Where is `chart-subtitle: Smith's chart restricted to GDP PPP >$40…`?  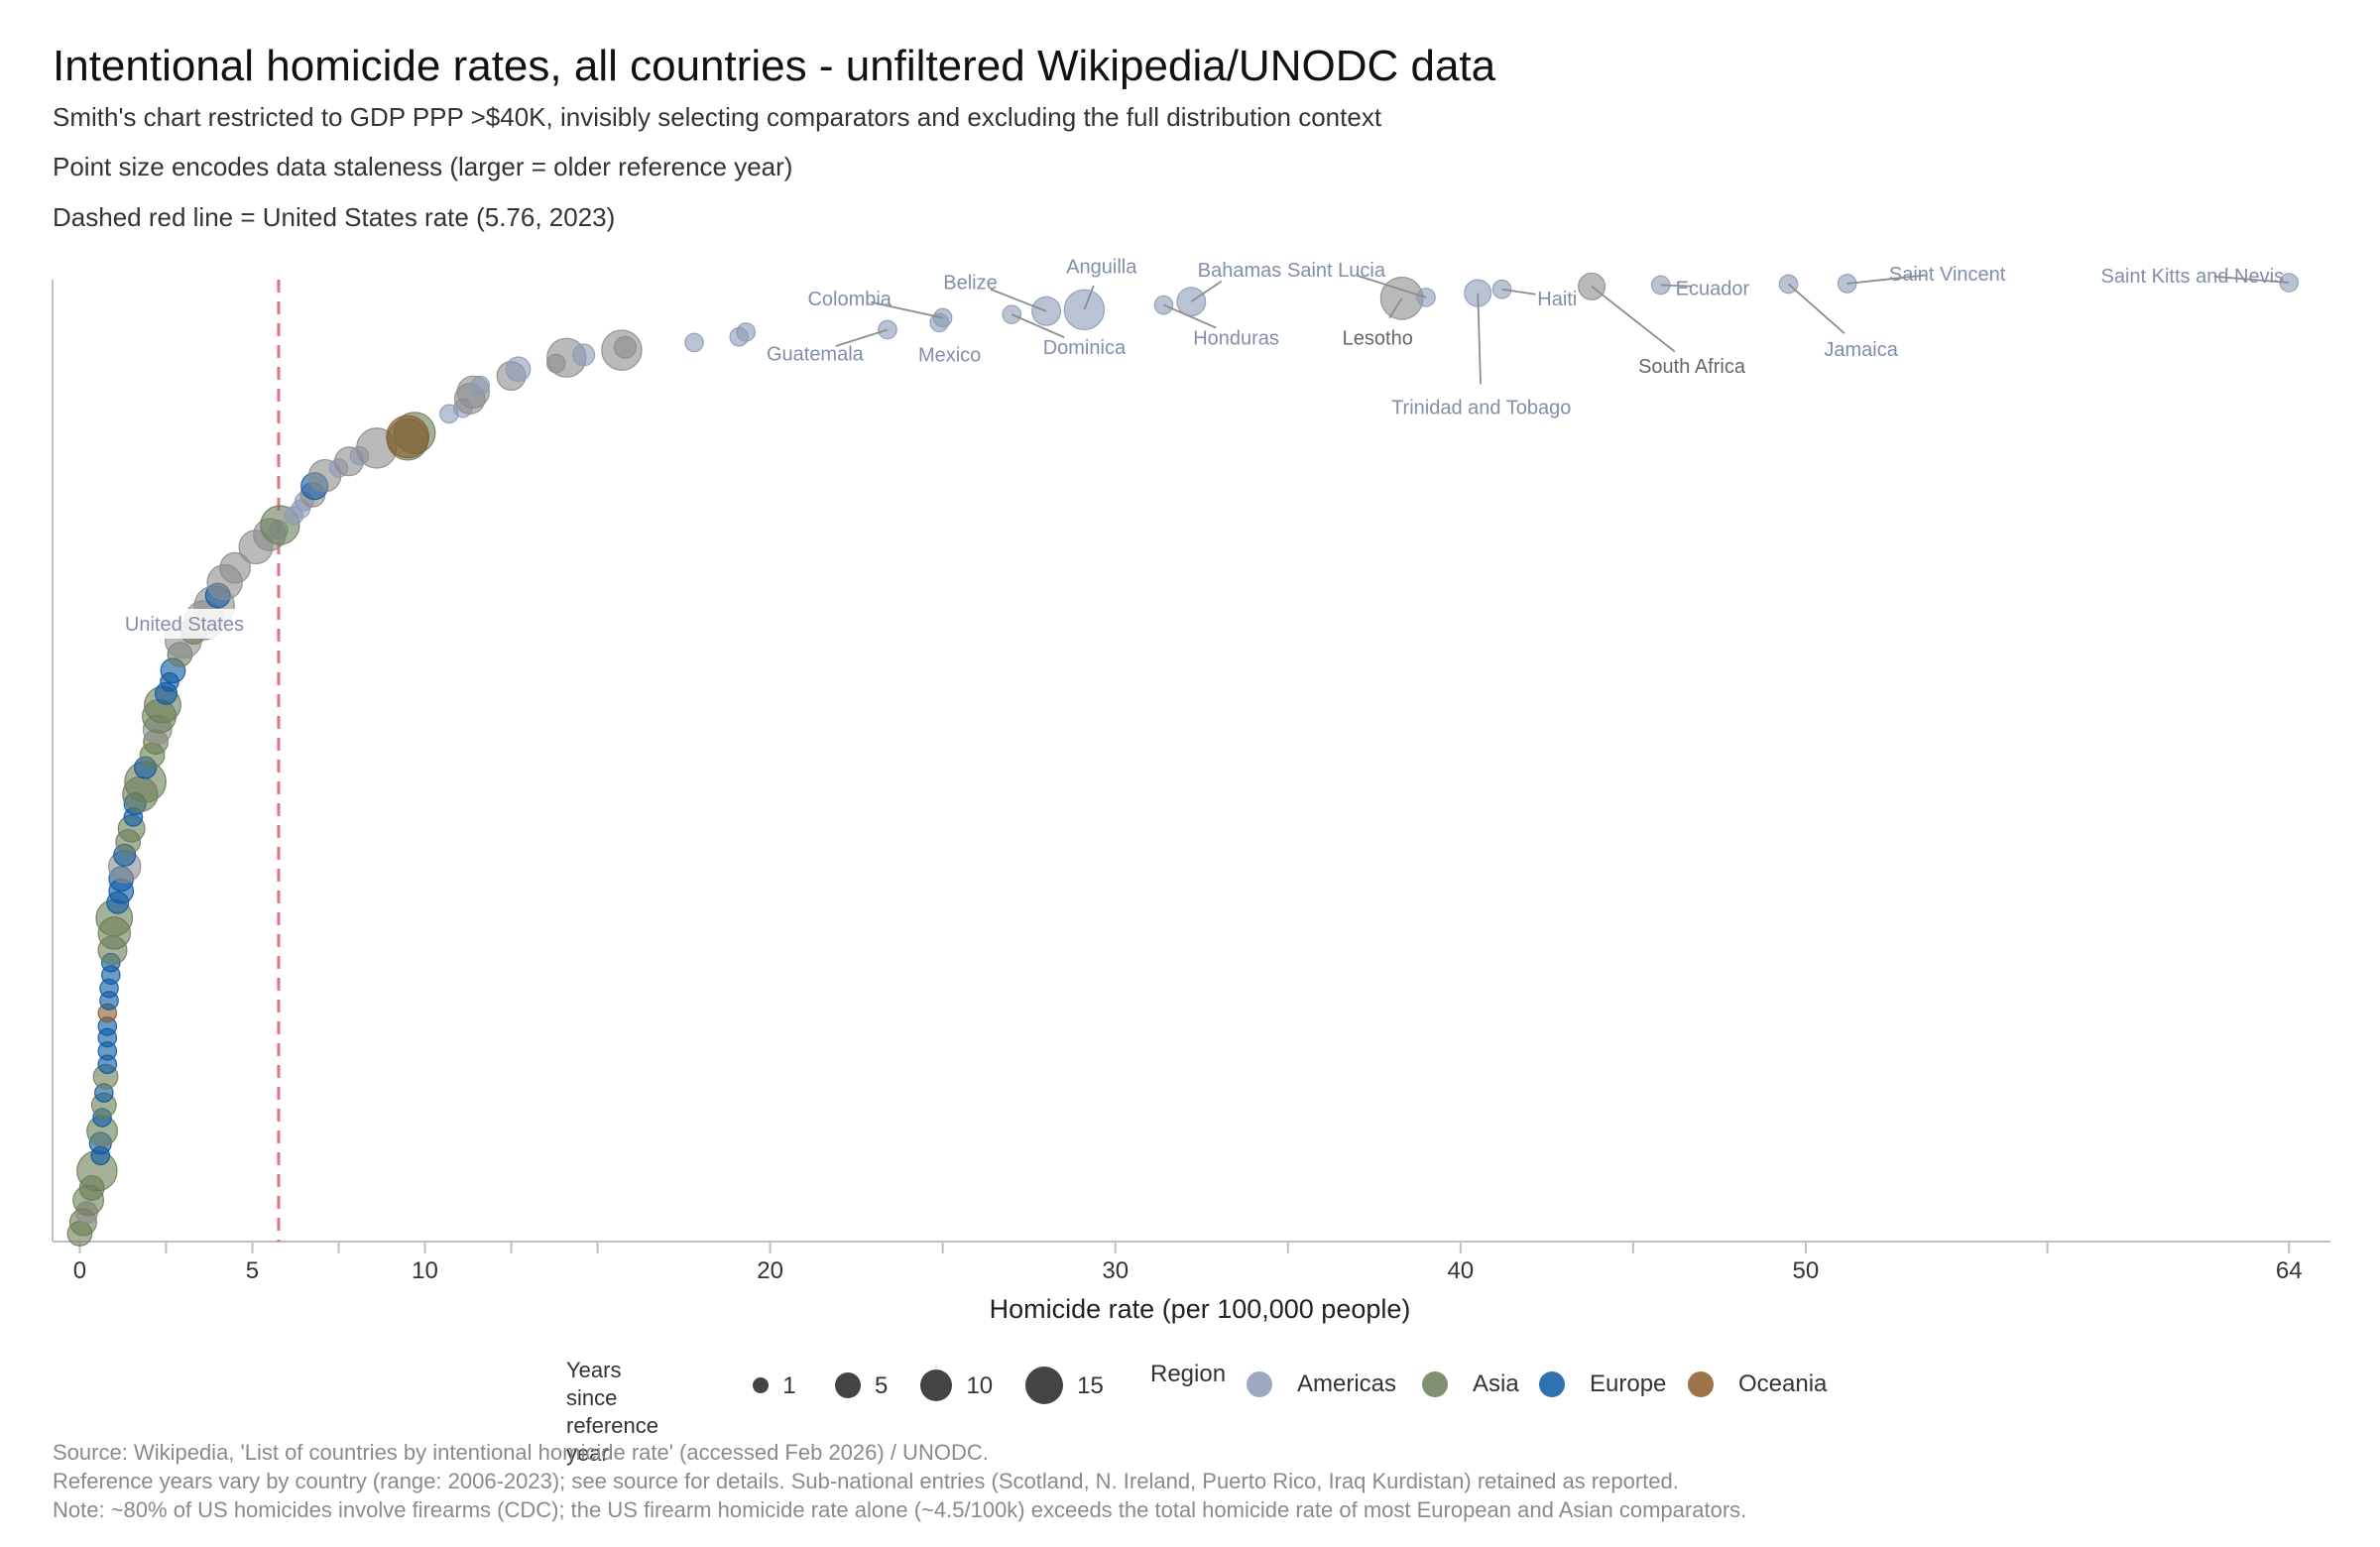 chart-subtitle: Smith's chart restricted to GDP PPP >$40… is located at coordinates (717, 117).